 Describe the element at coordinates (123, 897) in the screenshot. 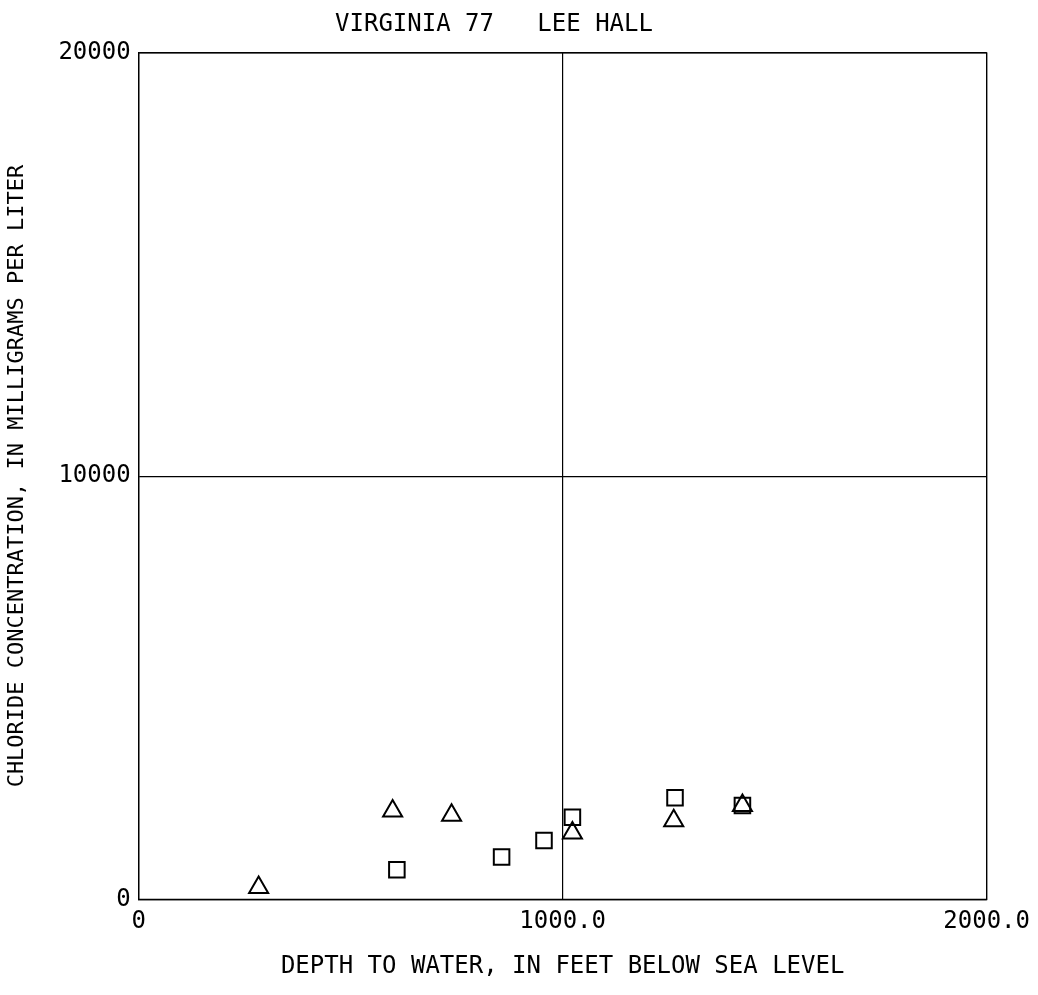

I see `y-tick-label: 0` at that location.